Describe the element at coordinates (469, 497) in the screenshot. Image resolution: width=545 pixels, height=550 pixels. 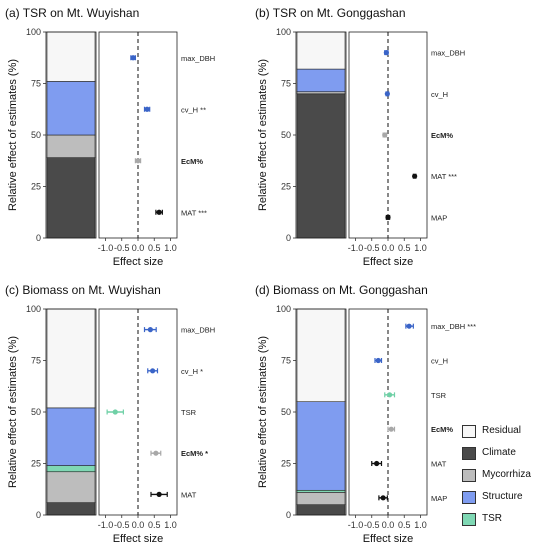
I see `legend-swatch-structure` at that location.